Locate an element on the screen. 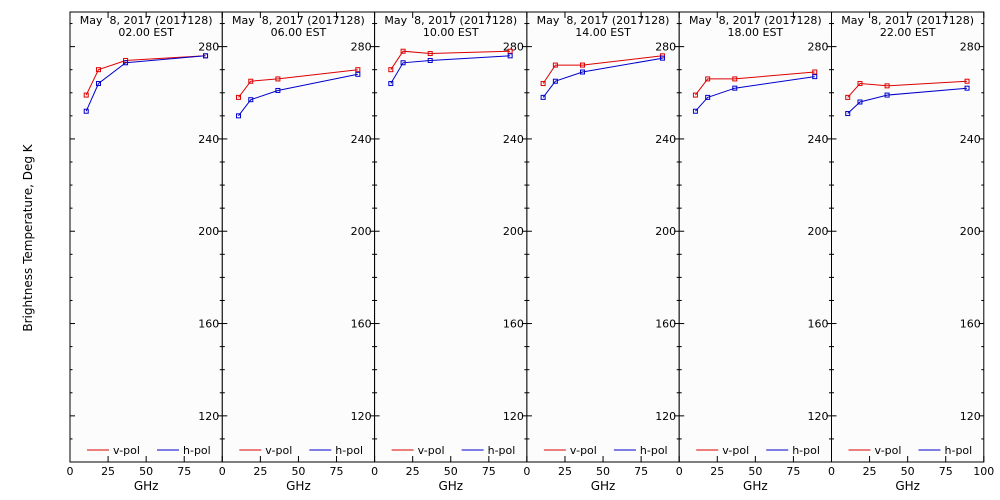 The height and width of the screenshot is (500, 1000). panel-frame is located at coordinates (146, 237).